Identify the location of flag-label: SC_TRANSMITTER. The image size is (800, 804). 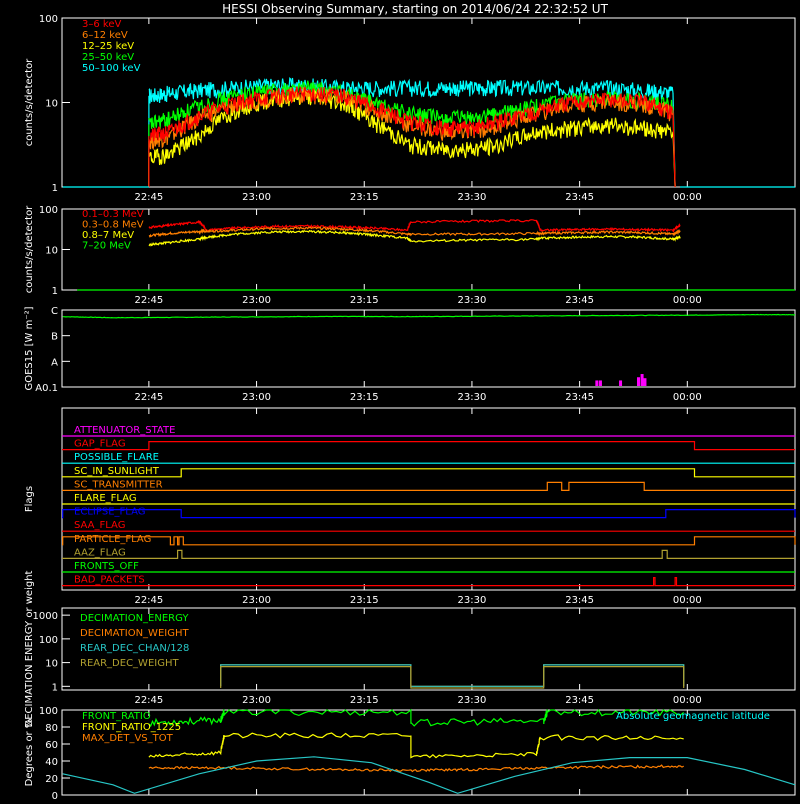
(118, 484).